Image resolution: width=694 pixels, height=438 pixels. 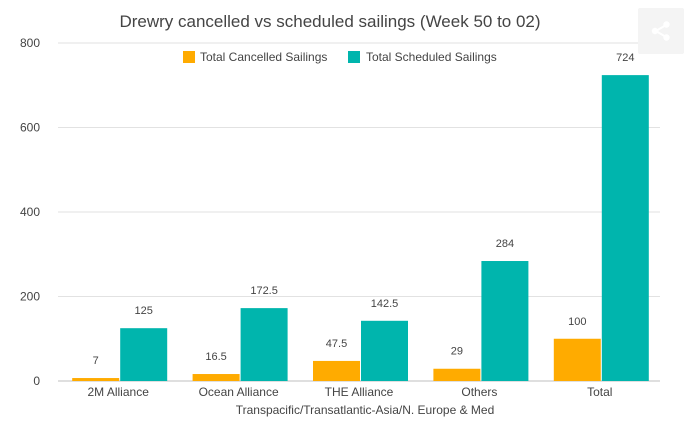 I want to click on x-tick-label: Ocean Alliance, so click(x=239, y=392).